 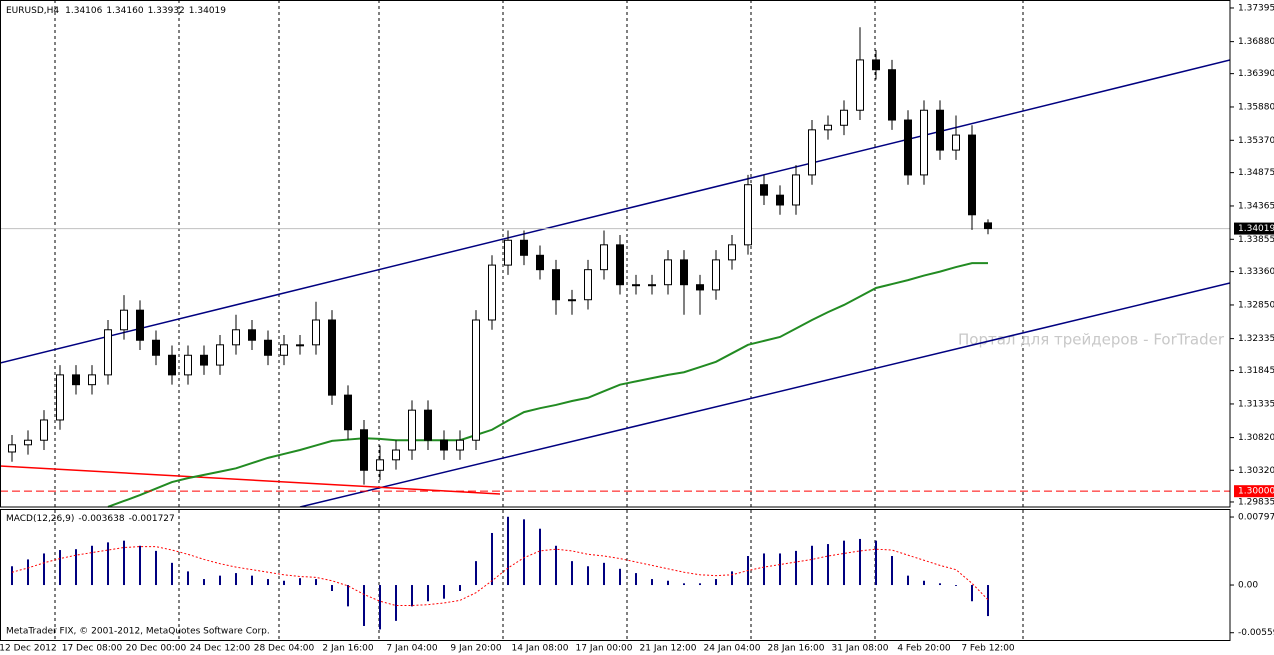 I want to click on quote-open: 1.34106, so click(x=83, y=11).